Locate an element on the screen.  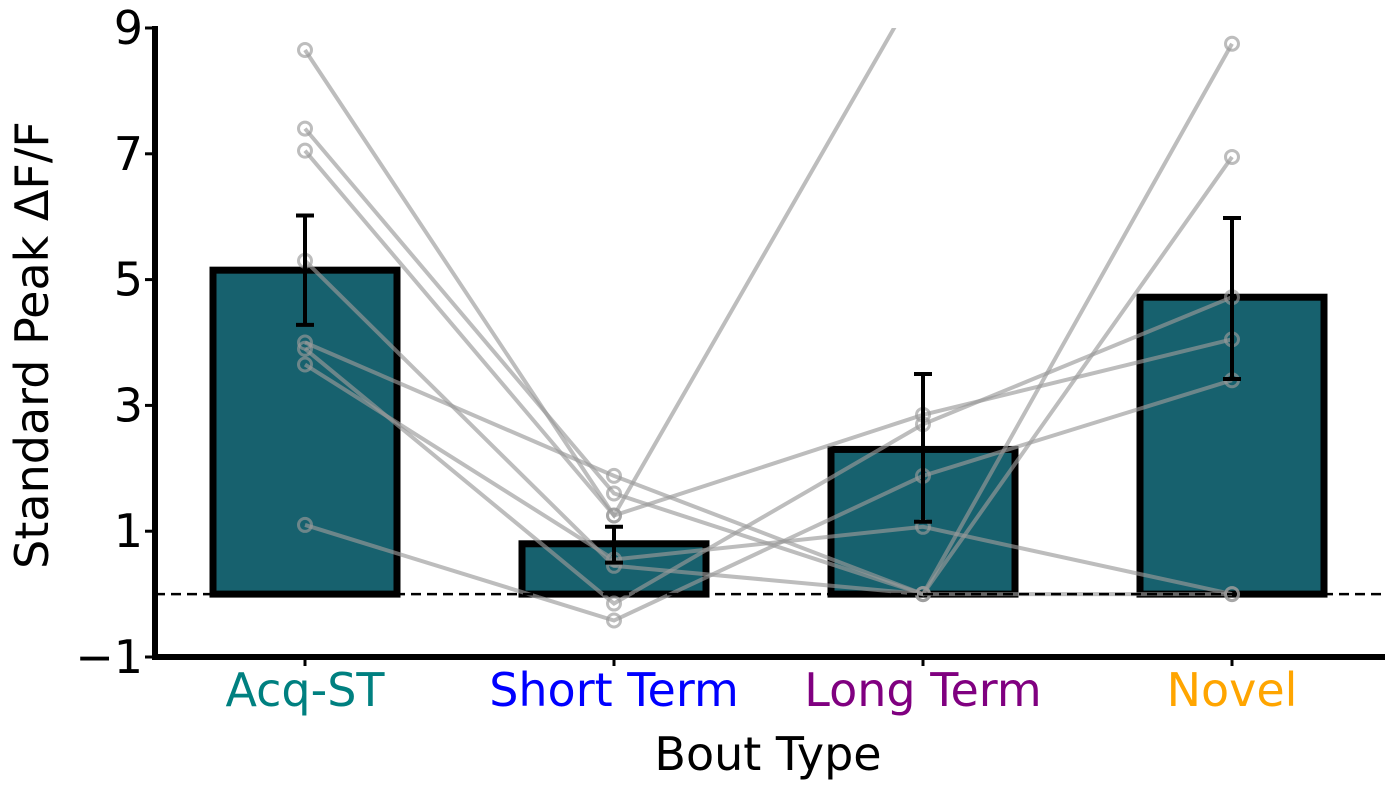
x-axis-label: Bout Type is located at coordinates (767, 754).